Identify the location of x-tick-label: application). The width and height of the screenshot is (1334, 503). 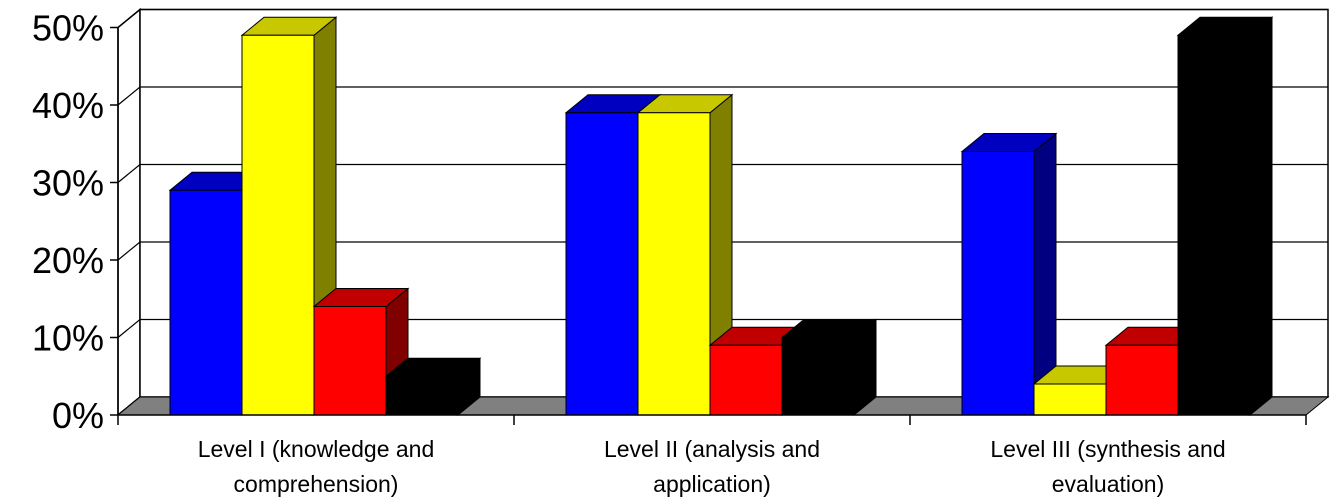
(712, 484).